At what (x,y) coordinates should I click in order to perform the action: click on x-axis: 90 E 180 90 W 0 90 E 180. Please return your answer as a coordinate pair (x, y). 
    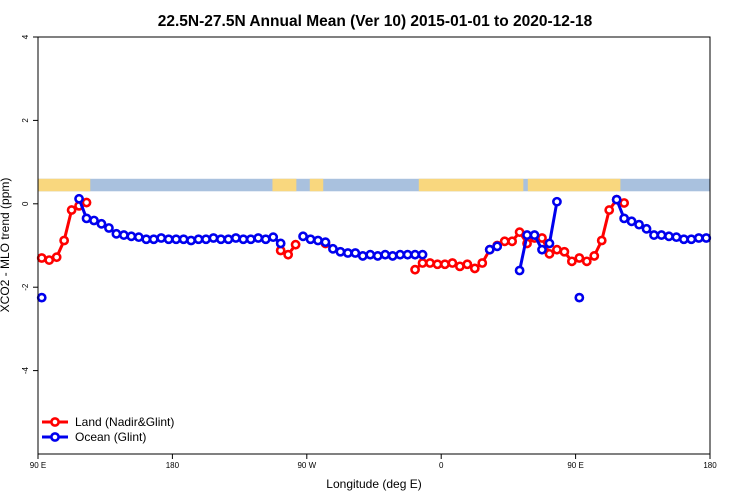
    Looking at the image, I should click on (373, 462).